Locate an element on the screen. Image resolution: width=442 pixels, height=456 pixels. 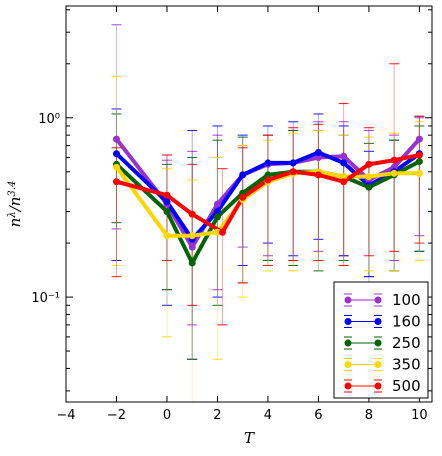
y-label-superscript: λ is located at coordinates (12, 214).